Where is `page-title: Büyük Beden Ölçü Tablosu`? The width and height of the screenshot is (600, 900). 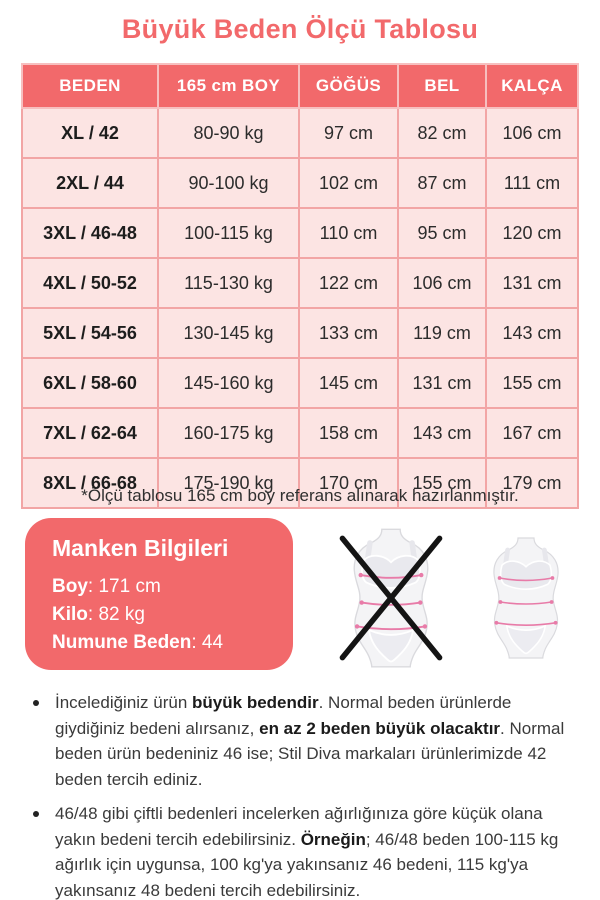 page-title: Büyük Beden Ölçü Tablosu is located at coordinates (300, 29).